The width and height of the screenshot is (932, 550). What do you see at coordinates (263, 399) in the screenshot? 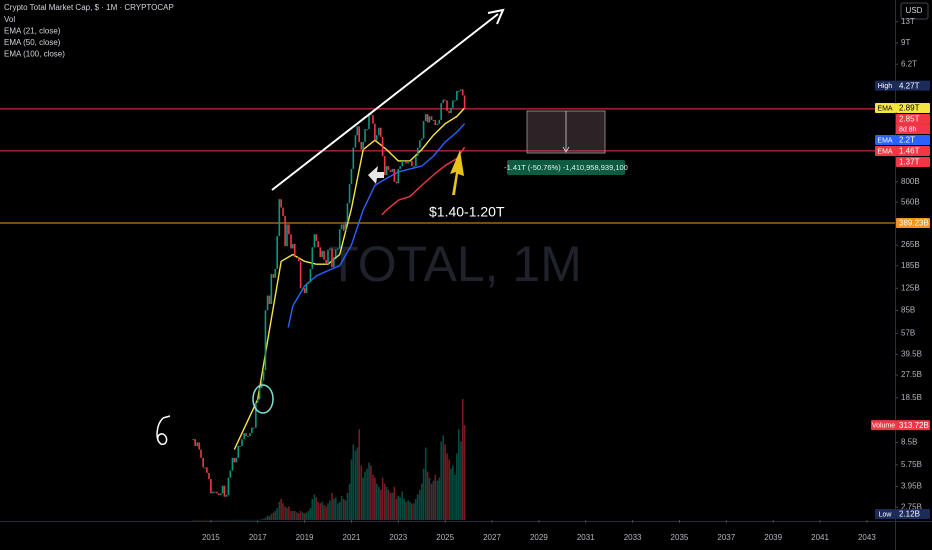
I see `highlight-circle` at bounding box center [263, 399].